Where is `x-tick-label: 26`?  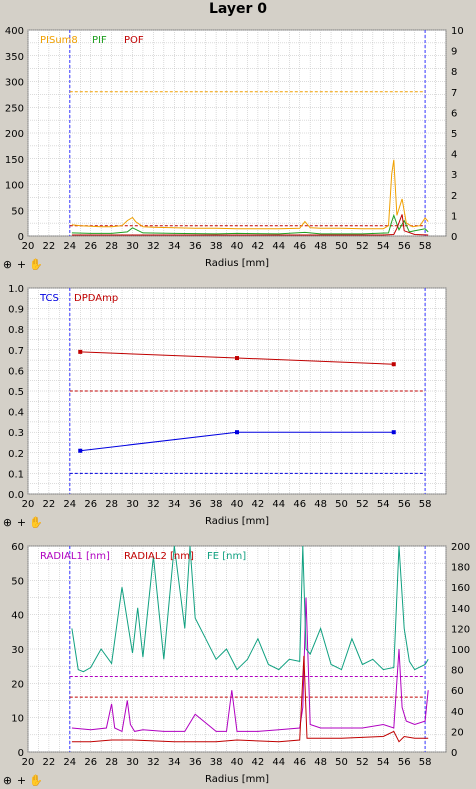 x-tick-label: 26 is located at coordinates (90, 762).